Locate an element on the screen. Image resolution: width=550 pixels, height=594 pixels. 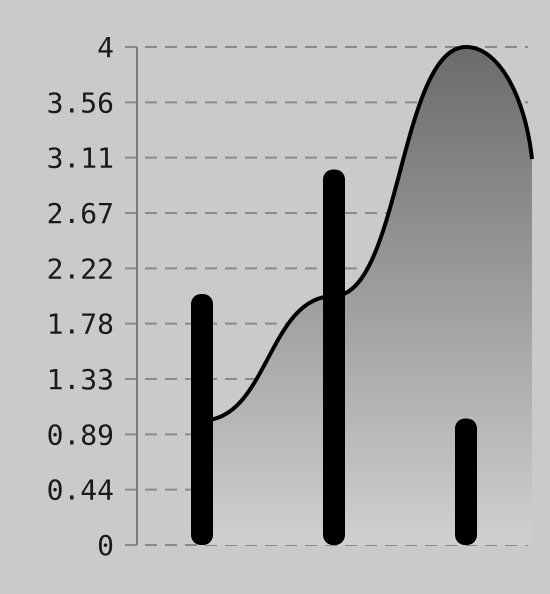
y-tick-label: 0.44 is located at coordinates (80, 490).